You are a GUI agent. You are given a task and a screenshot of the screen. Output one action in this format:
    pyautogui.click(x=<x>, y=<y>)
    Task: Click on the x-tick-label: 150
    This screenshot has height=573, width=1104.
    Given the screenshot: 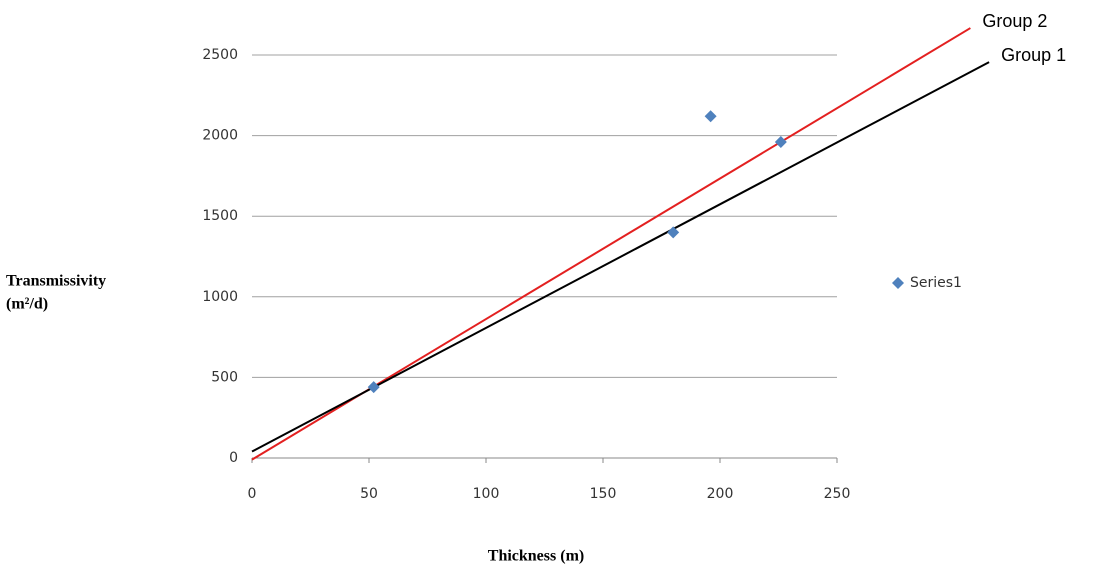 What is the action you would take?
    pyautogui.click(x=603, y=494)
    